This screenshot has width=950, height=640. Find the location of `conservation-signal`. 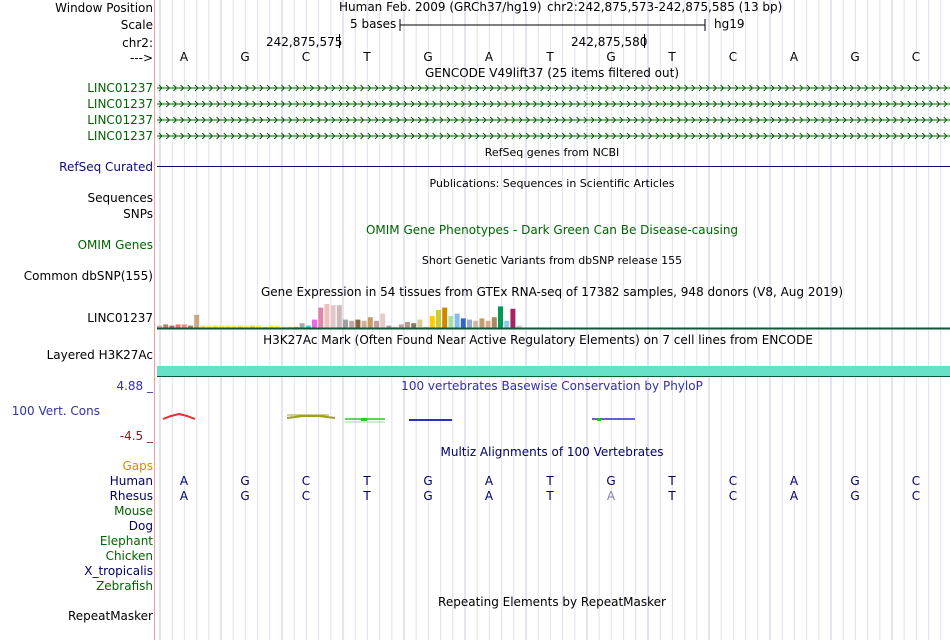

conservation-signal is located at coordinates (553, 417).